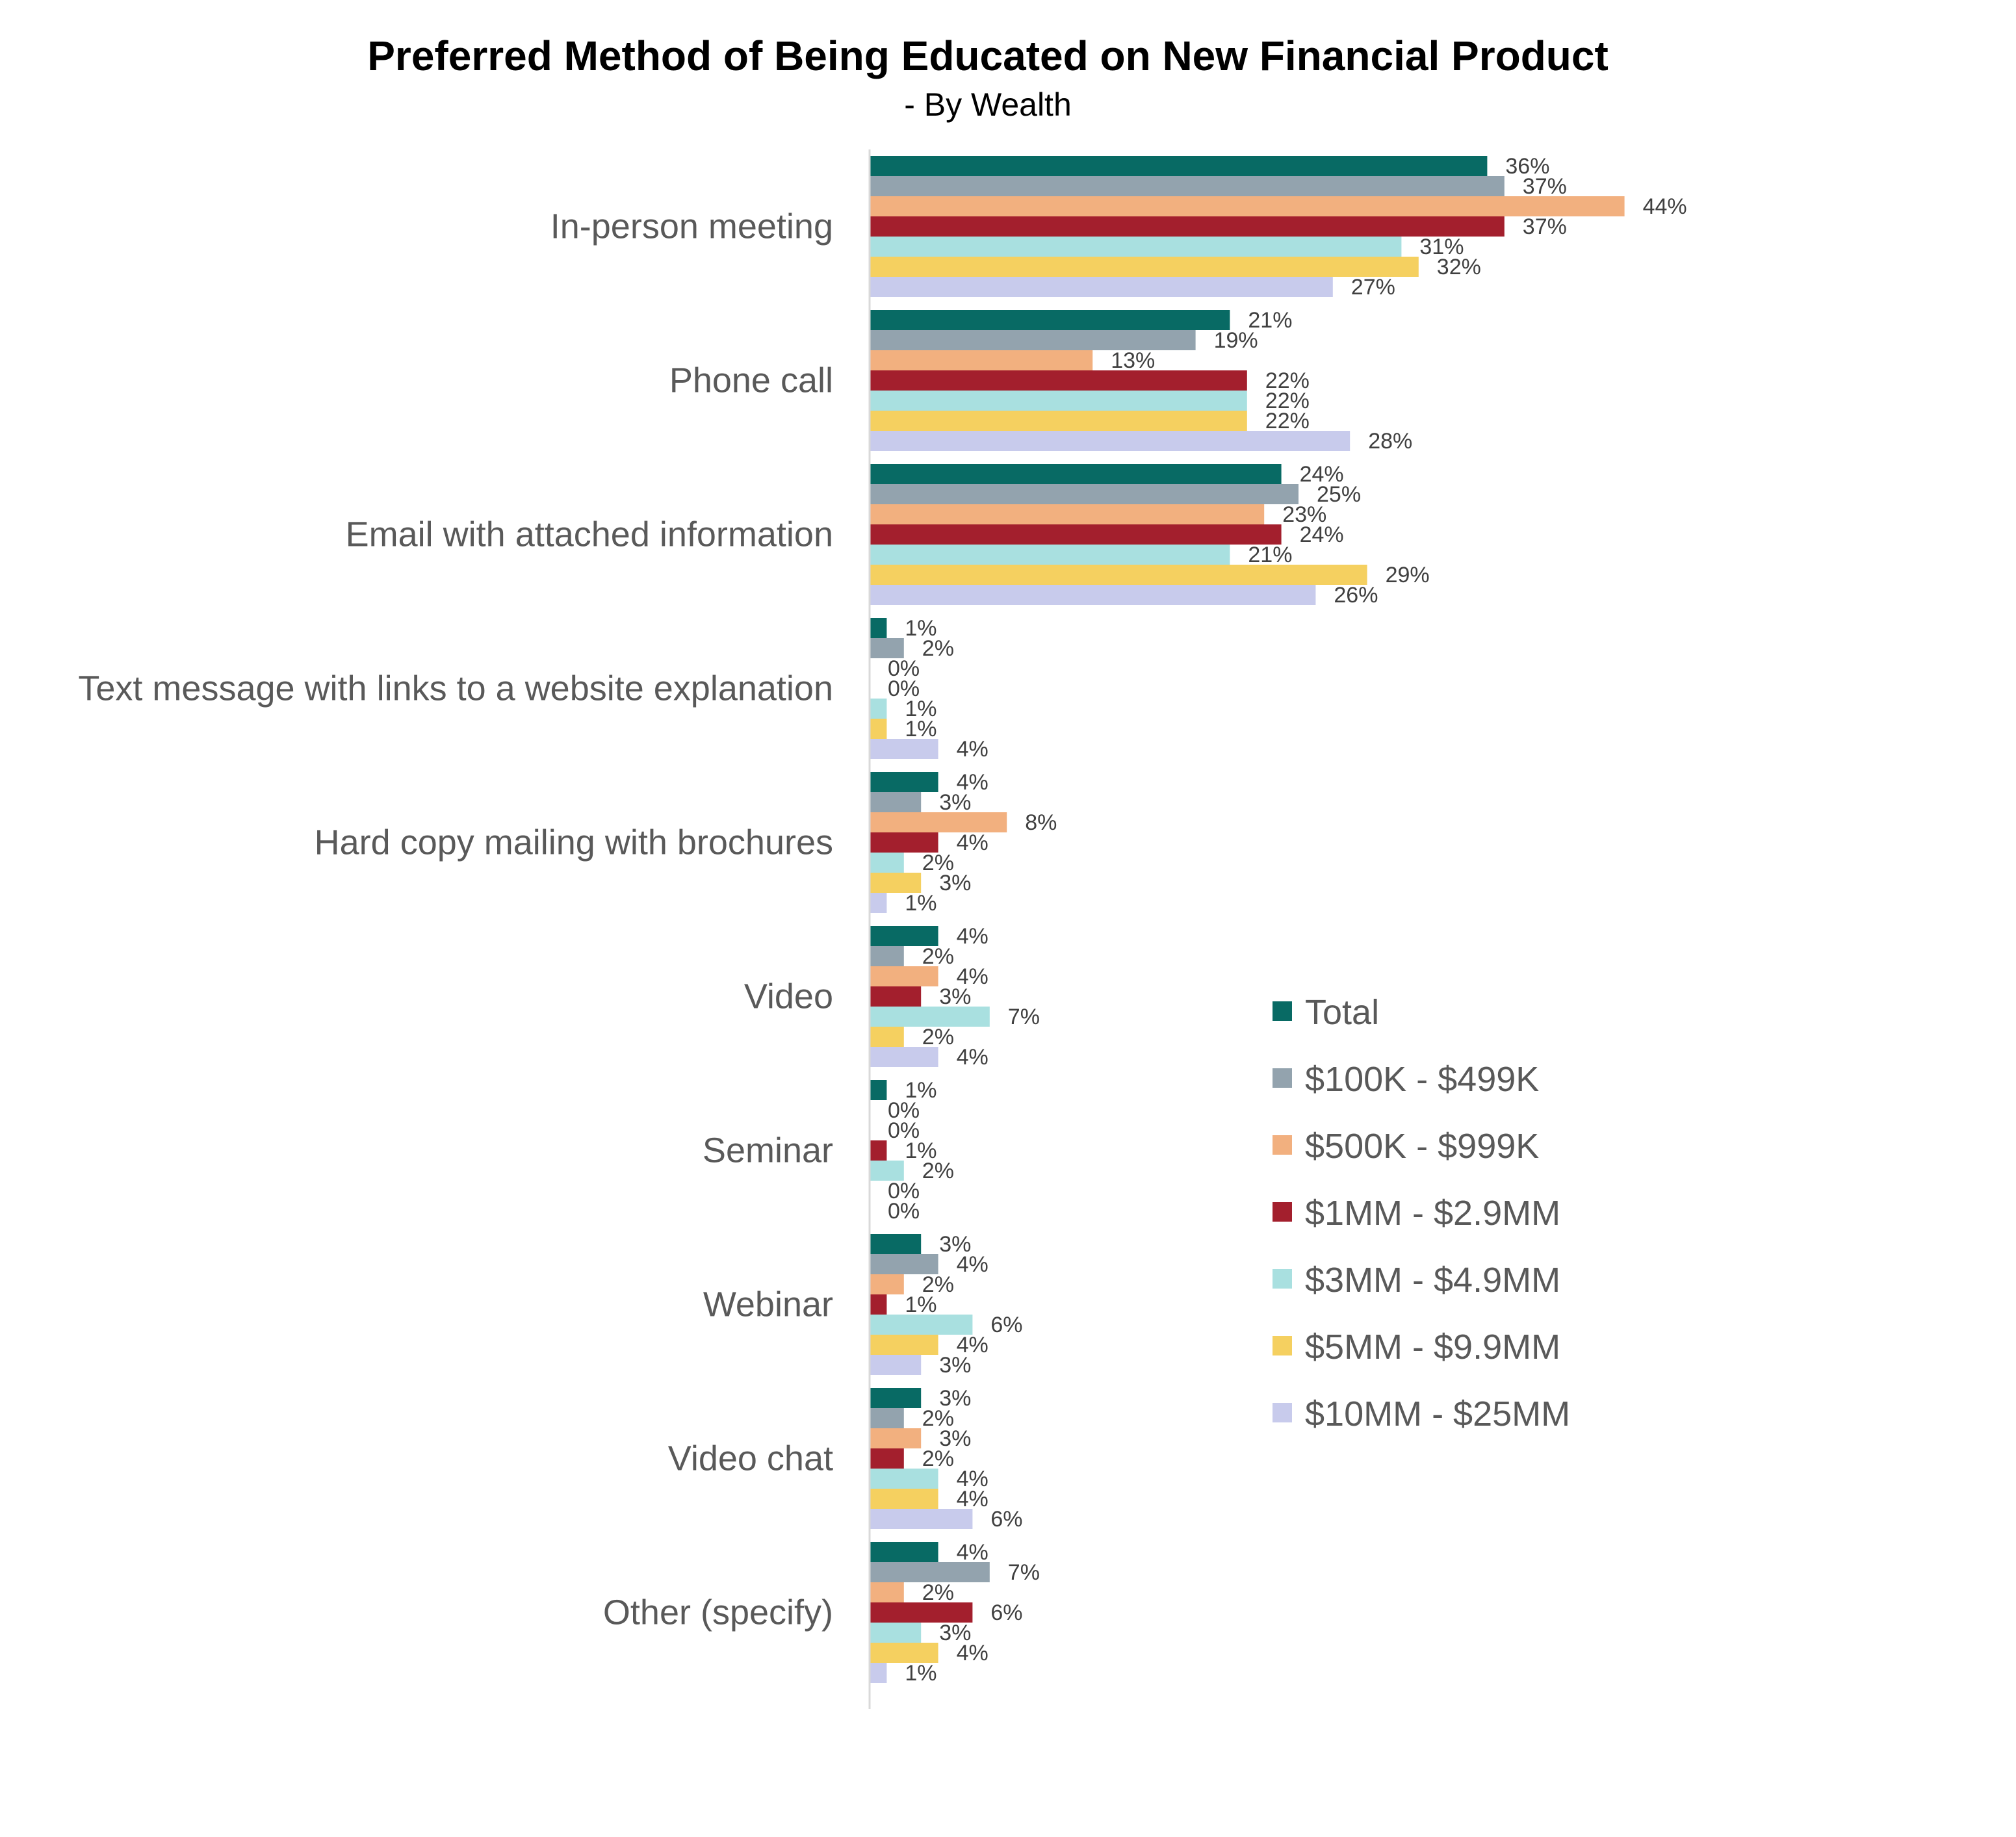 This screenshot has height=1837, width=2016. I want to click on chart-subtitle: - By Wealth, so click(988, 104).